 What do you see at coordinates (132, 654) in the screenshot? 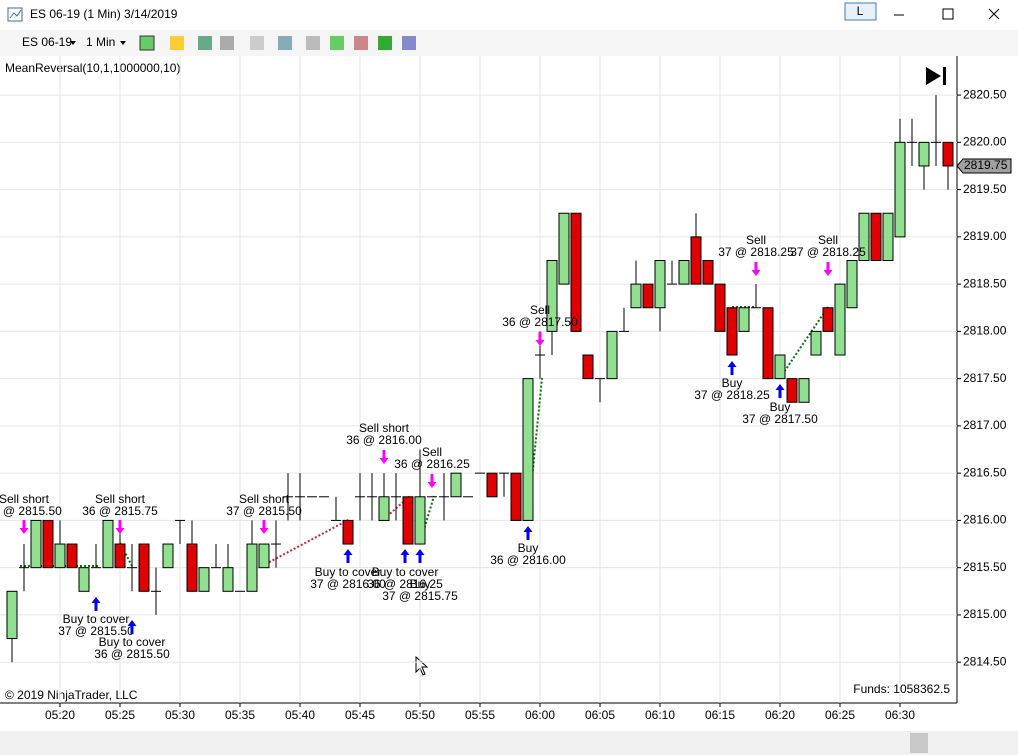
I see `trade-label: 36 @ 2815.50` at bounding box center [132, 654].